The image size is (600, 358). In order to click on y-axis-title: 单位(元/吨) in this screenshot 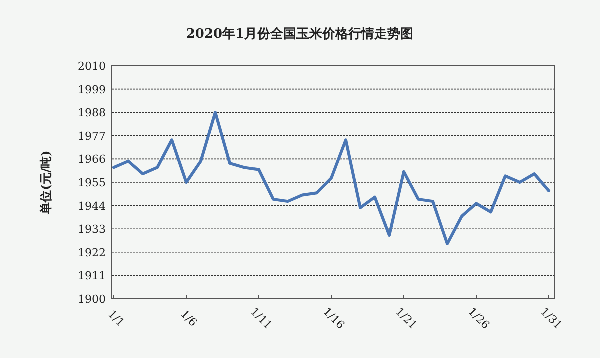, I will do `click(46, 183)`.